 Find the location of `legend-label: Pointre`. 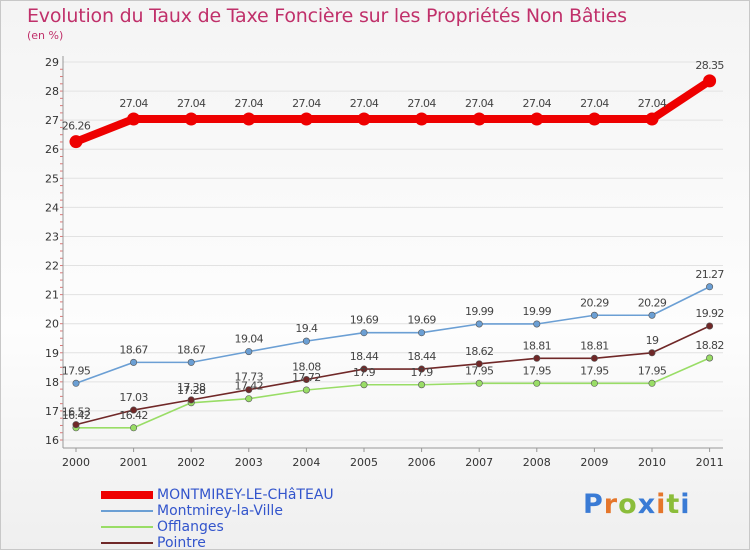

legend-label: Pointre is located at coordinates (181, 542).